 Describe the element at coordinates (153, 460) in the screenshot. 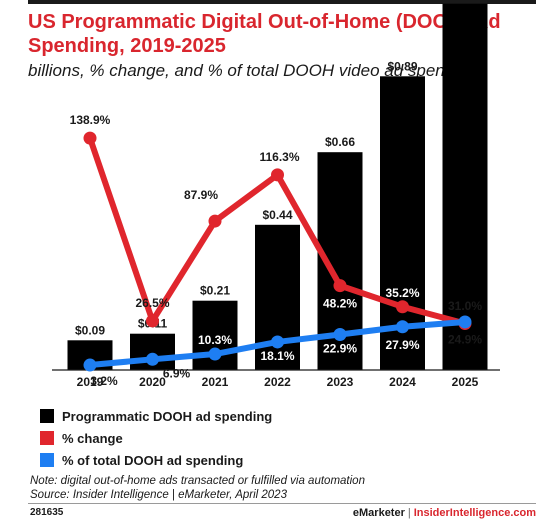

I see `legend-label-share: % of total DOOH ad spending` at that location.